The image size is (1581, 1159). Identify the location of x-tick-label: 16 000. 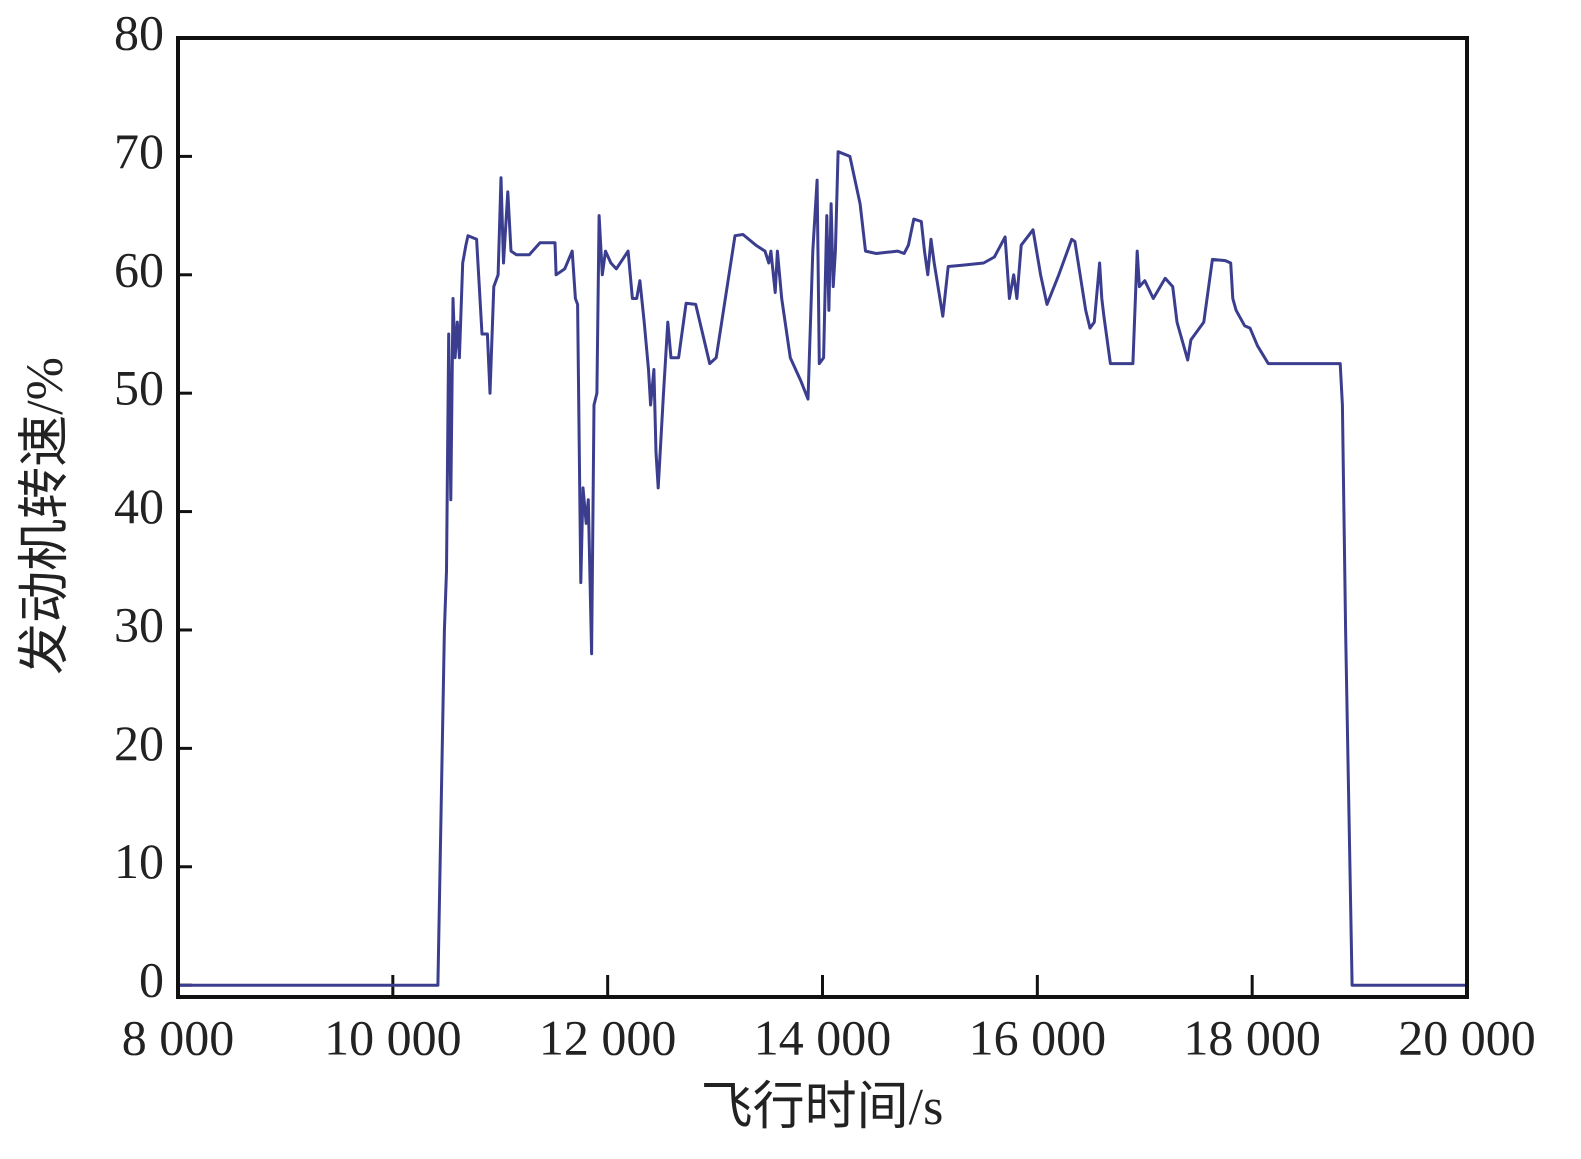
(1038, 1037).